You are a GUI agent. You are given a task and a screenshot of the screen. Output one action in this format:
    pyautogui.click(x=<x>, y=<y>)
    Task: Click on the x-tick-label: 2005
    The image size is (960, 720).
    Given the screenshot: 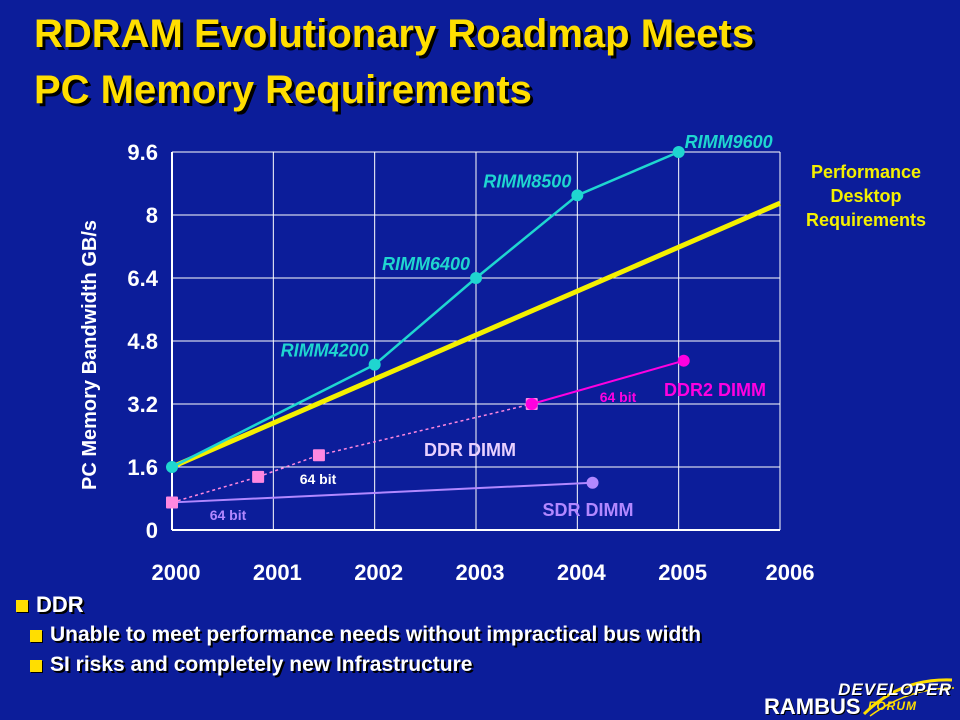 What is the action you would take?
    pyautogui.click(x=682, y=572)
    